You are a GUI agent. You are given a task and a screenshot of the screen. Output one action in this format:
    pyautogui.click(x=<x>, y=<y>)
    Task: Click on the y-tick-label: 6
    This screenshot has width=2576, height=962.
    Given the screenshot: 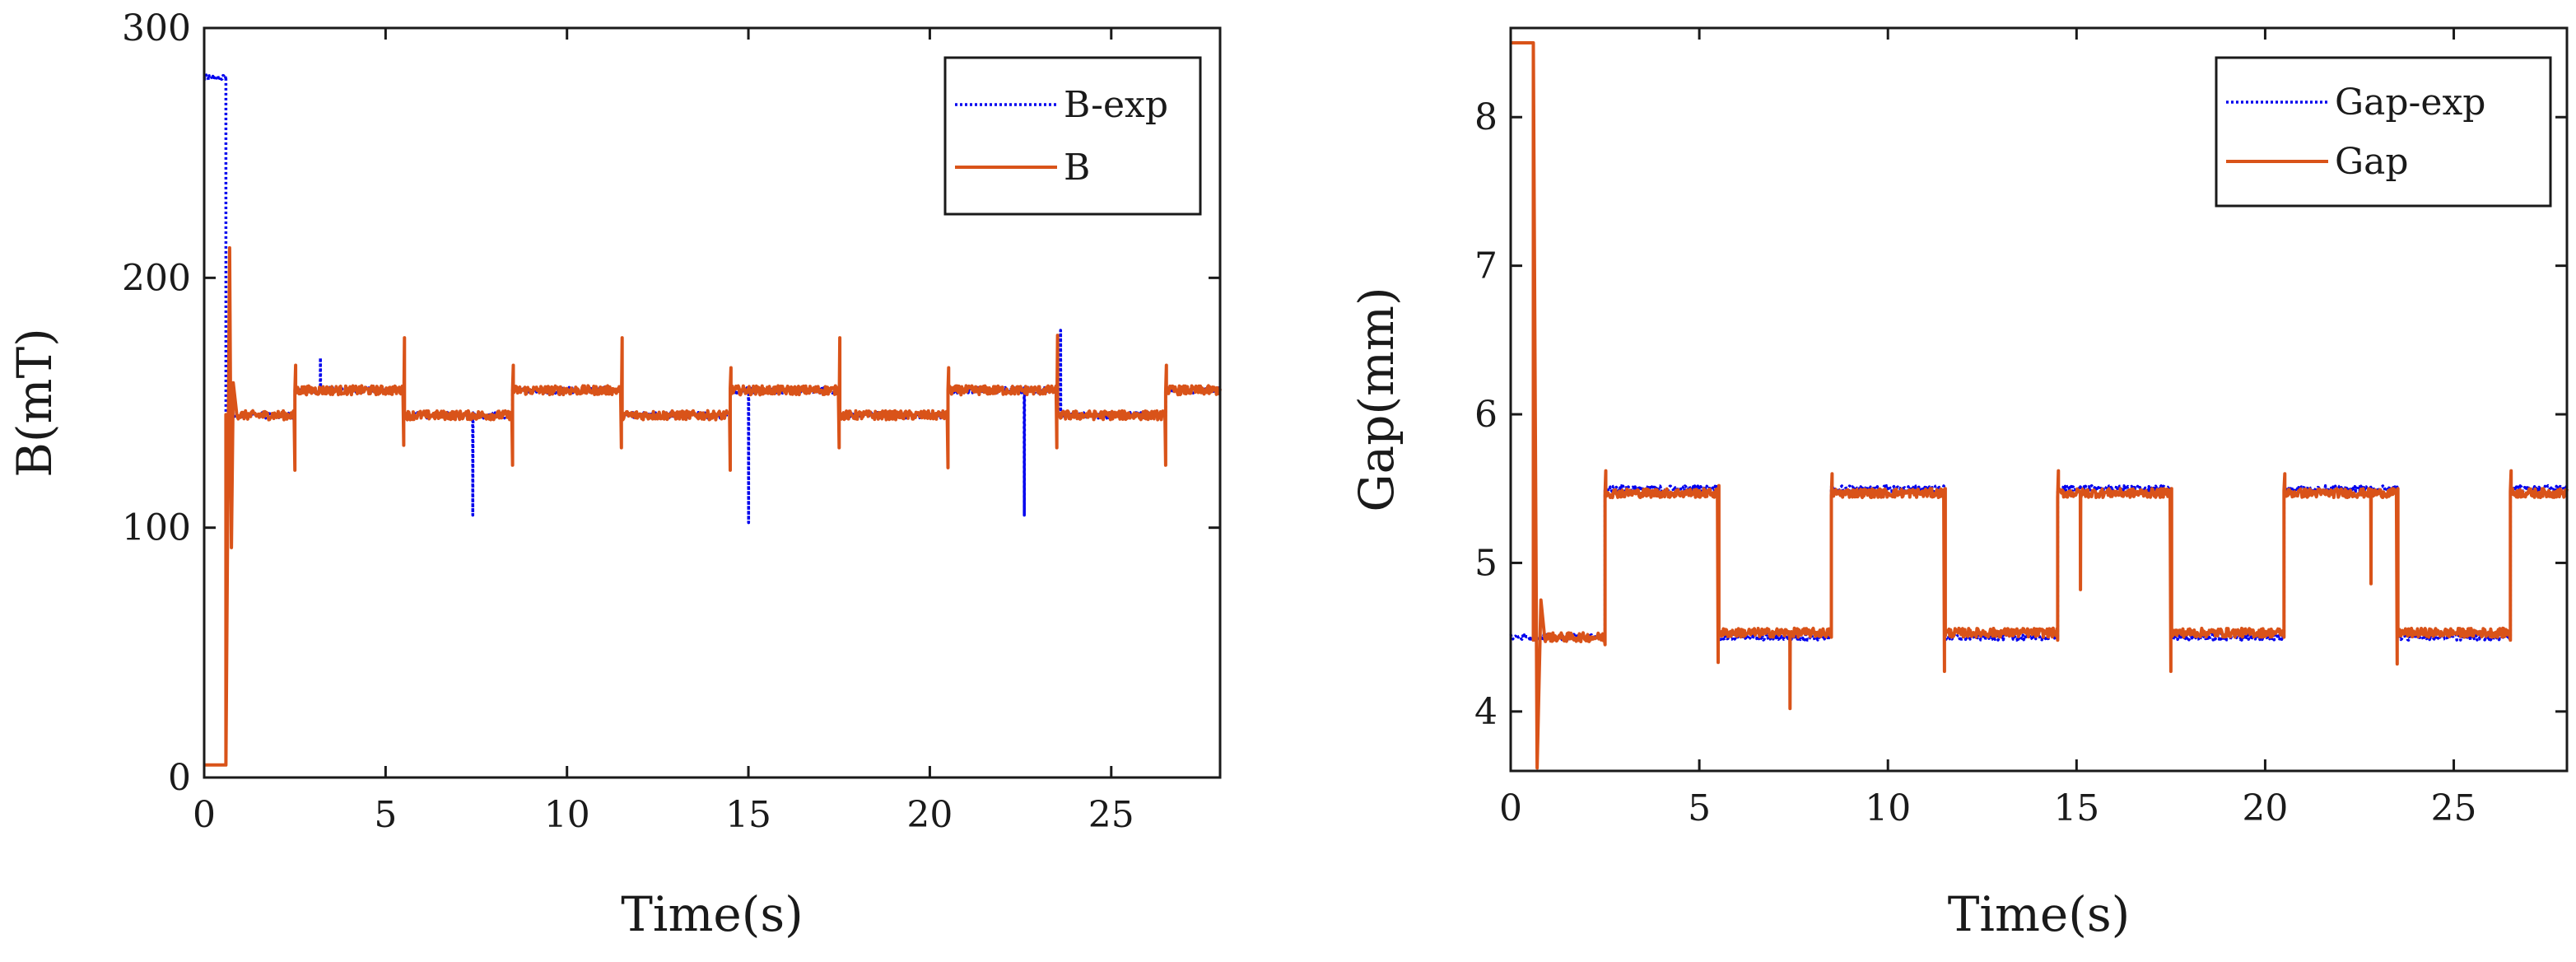 What is the action you would take?
    pyautogui.click(x=1486, y=415)
    